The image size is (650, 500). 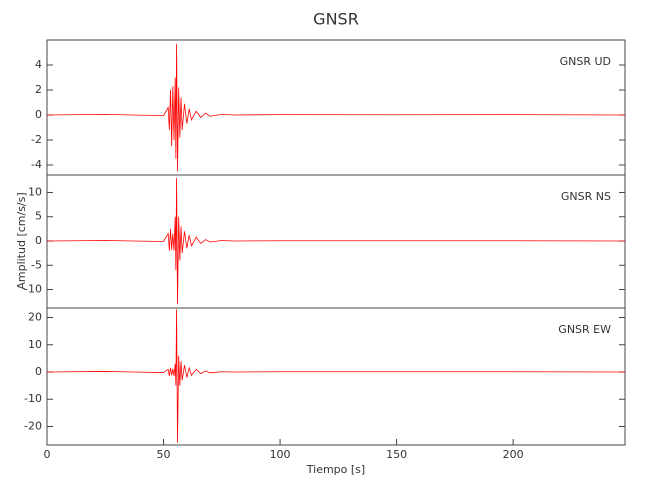 I want to click on y-tick-label: -5, so click(x=36, y=264).